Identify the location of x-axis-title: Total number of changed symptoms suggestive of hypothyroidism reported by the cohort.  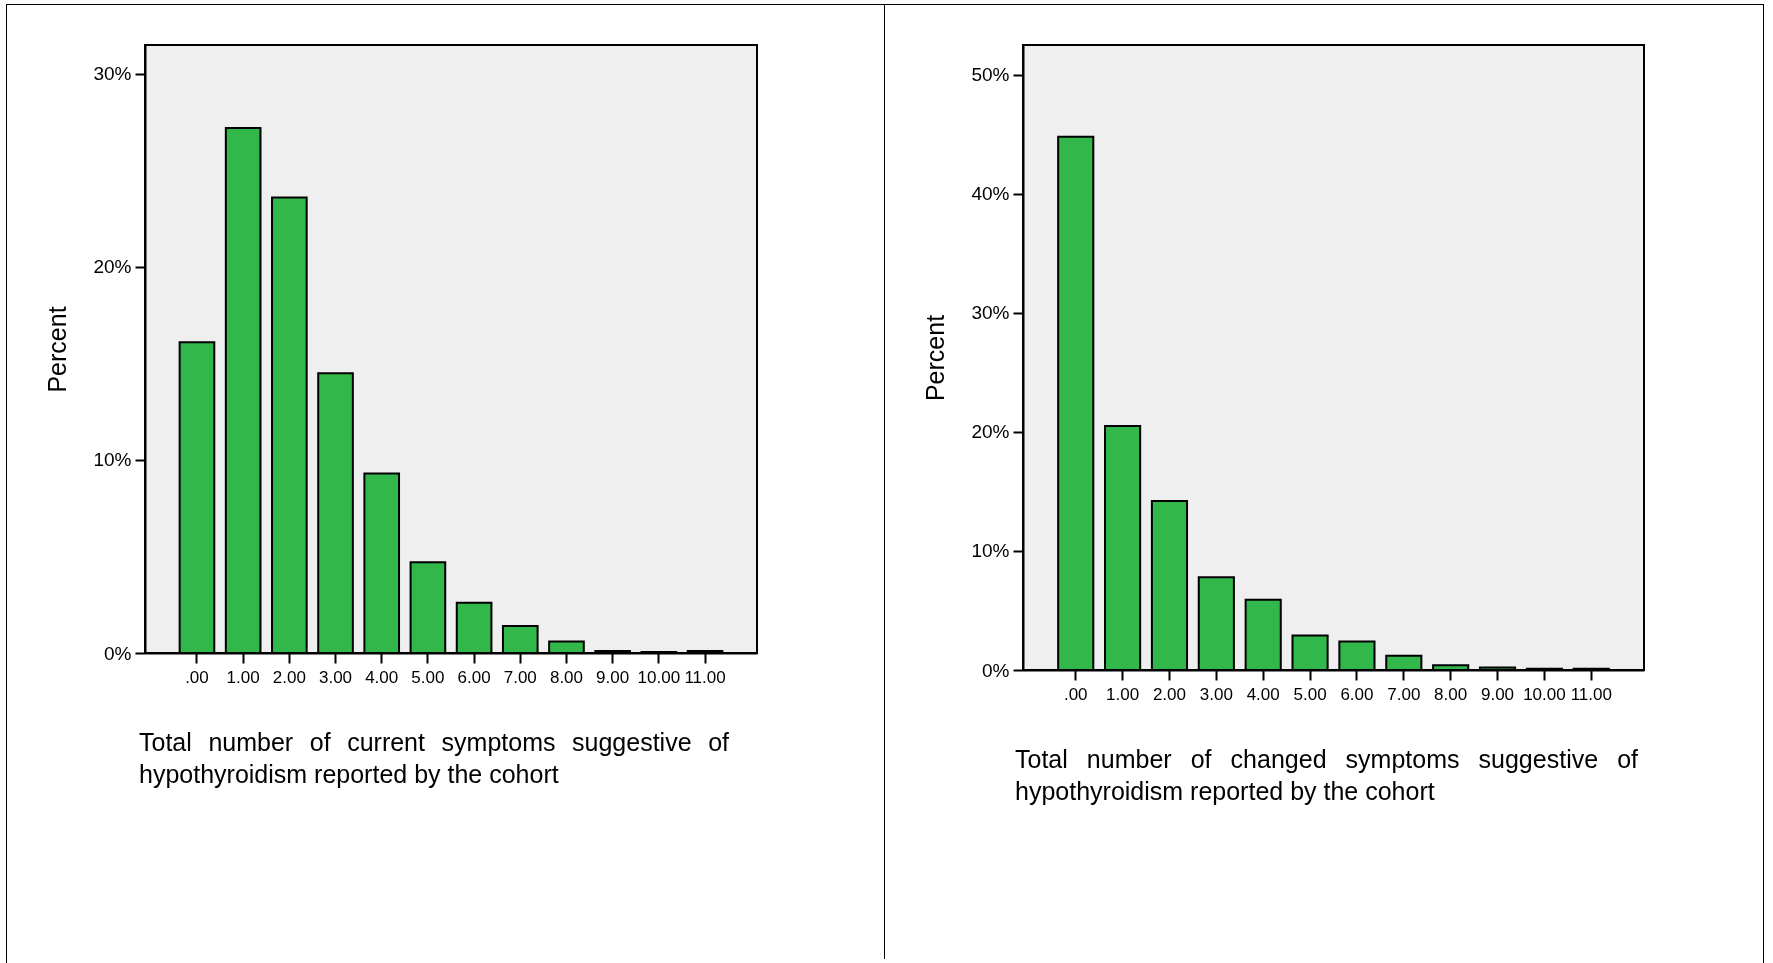
(1326, 775).